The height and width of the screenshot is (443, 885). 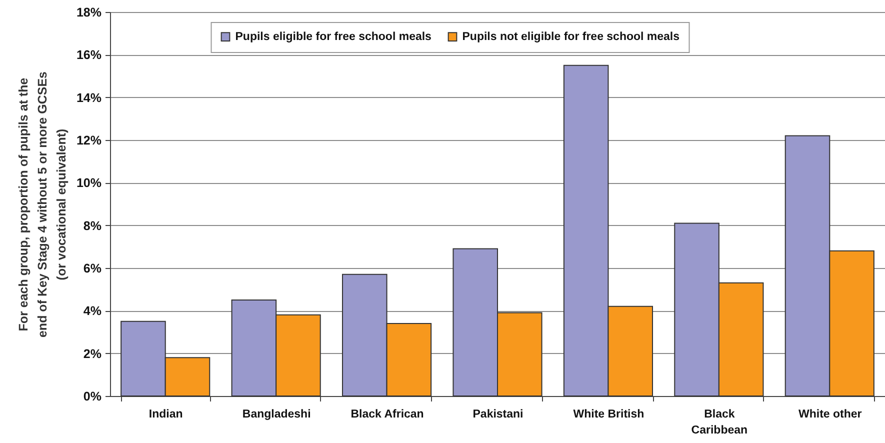 I want to click on x-tick-label: White other, so click(x=830, y=414).